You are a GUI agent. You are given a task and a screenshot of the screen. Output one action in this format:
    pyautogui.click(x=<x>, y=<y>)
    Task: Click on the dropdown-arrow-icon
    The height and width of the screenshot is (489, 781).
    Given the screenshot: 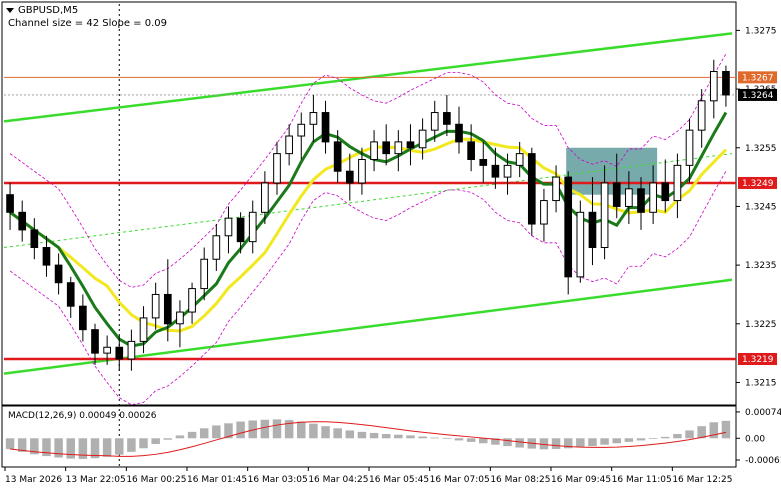 What is the action you would take?
    pyautogui.click(x=10, y=10)
    